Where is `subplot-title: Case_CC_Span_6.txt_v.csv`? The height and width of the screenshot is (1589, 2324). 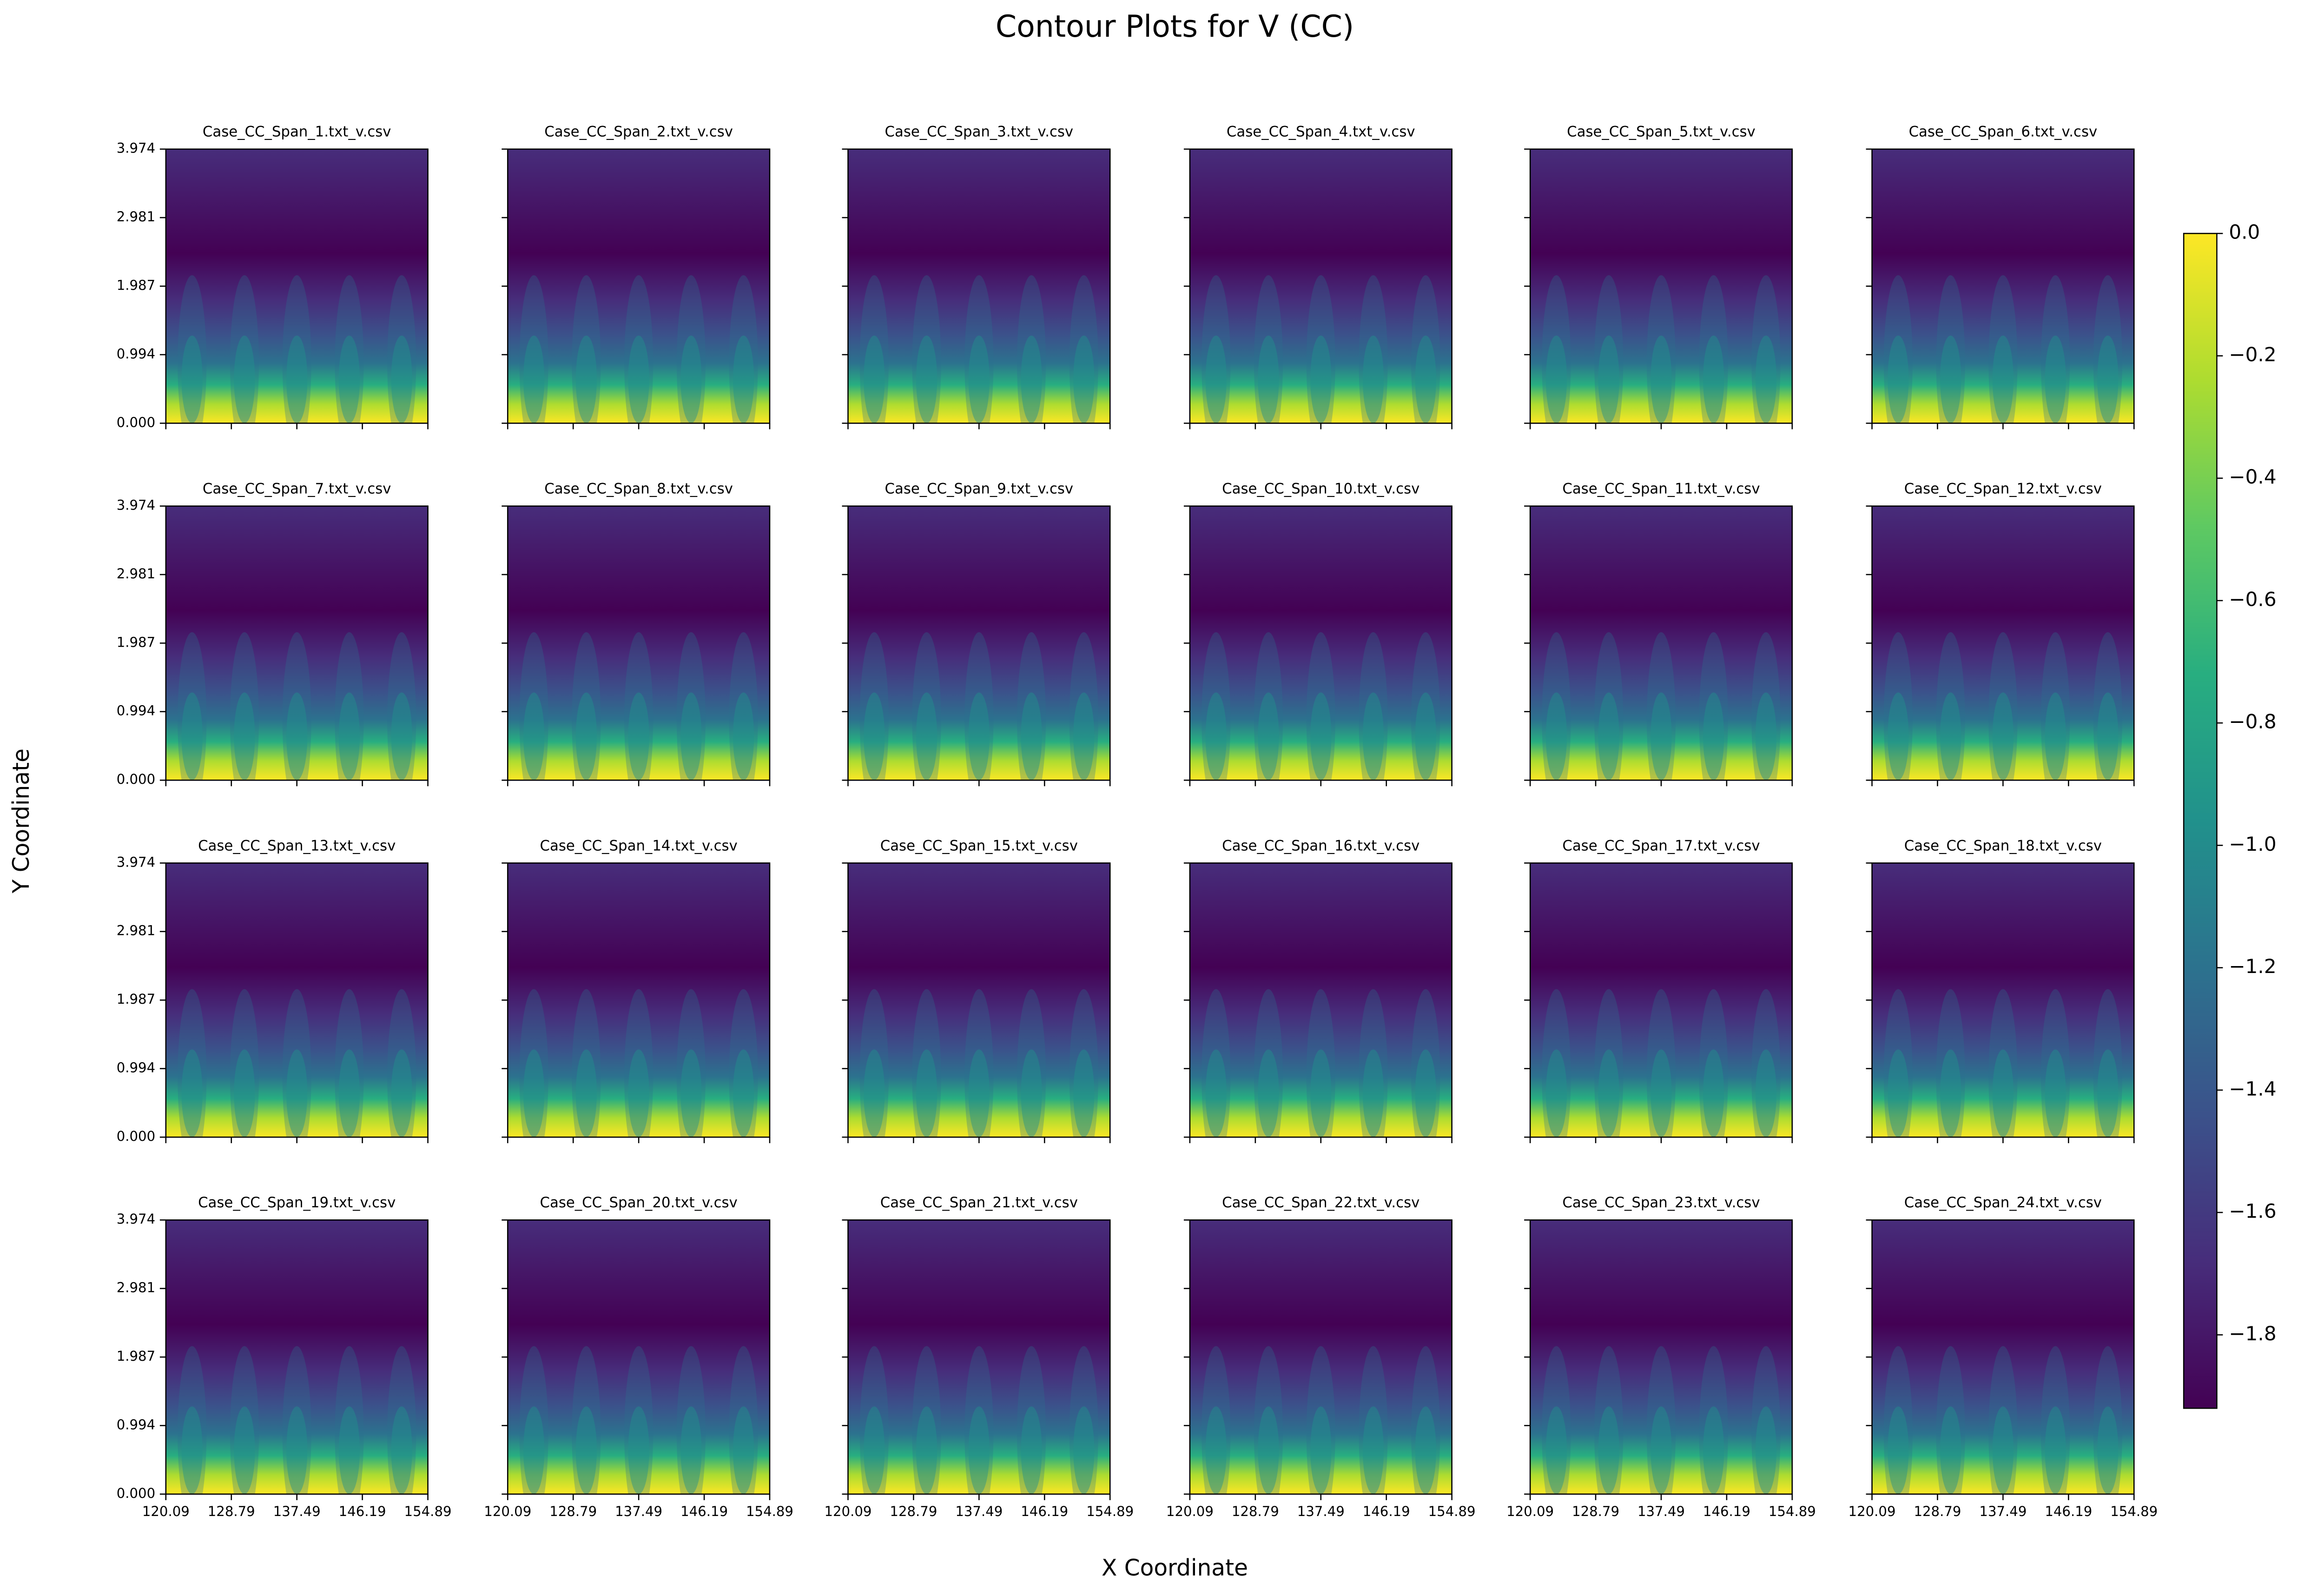 subplot-title: Case_CC_Span_6.txt_v.csv is located at coordinates (2003, 132).